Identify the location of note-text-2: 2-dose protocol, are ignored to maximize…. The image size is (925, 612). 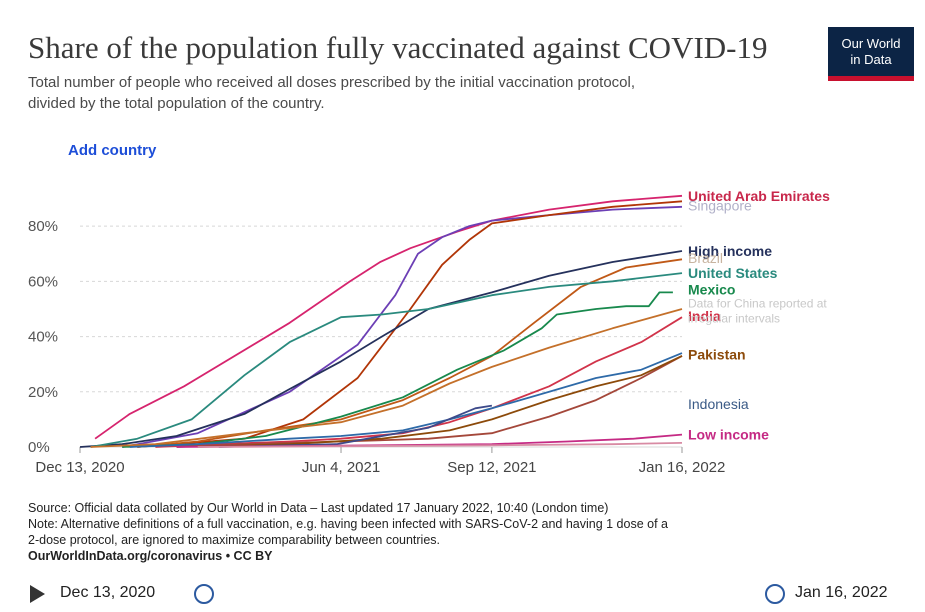
(234, 540).